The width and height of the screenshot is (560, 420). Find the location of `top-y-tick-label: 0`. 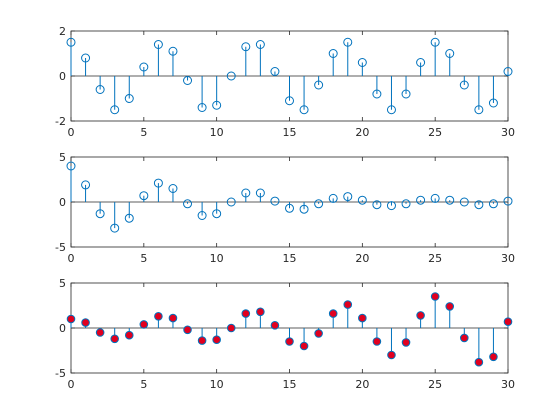

top-y-tick-label: 0 is located at coordinates (62, 76).